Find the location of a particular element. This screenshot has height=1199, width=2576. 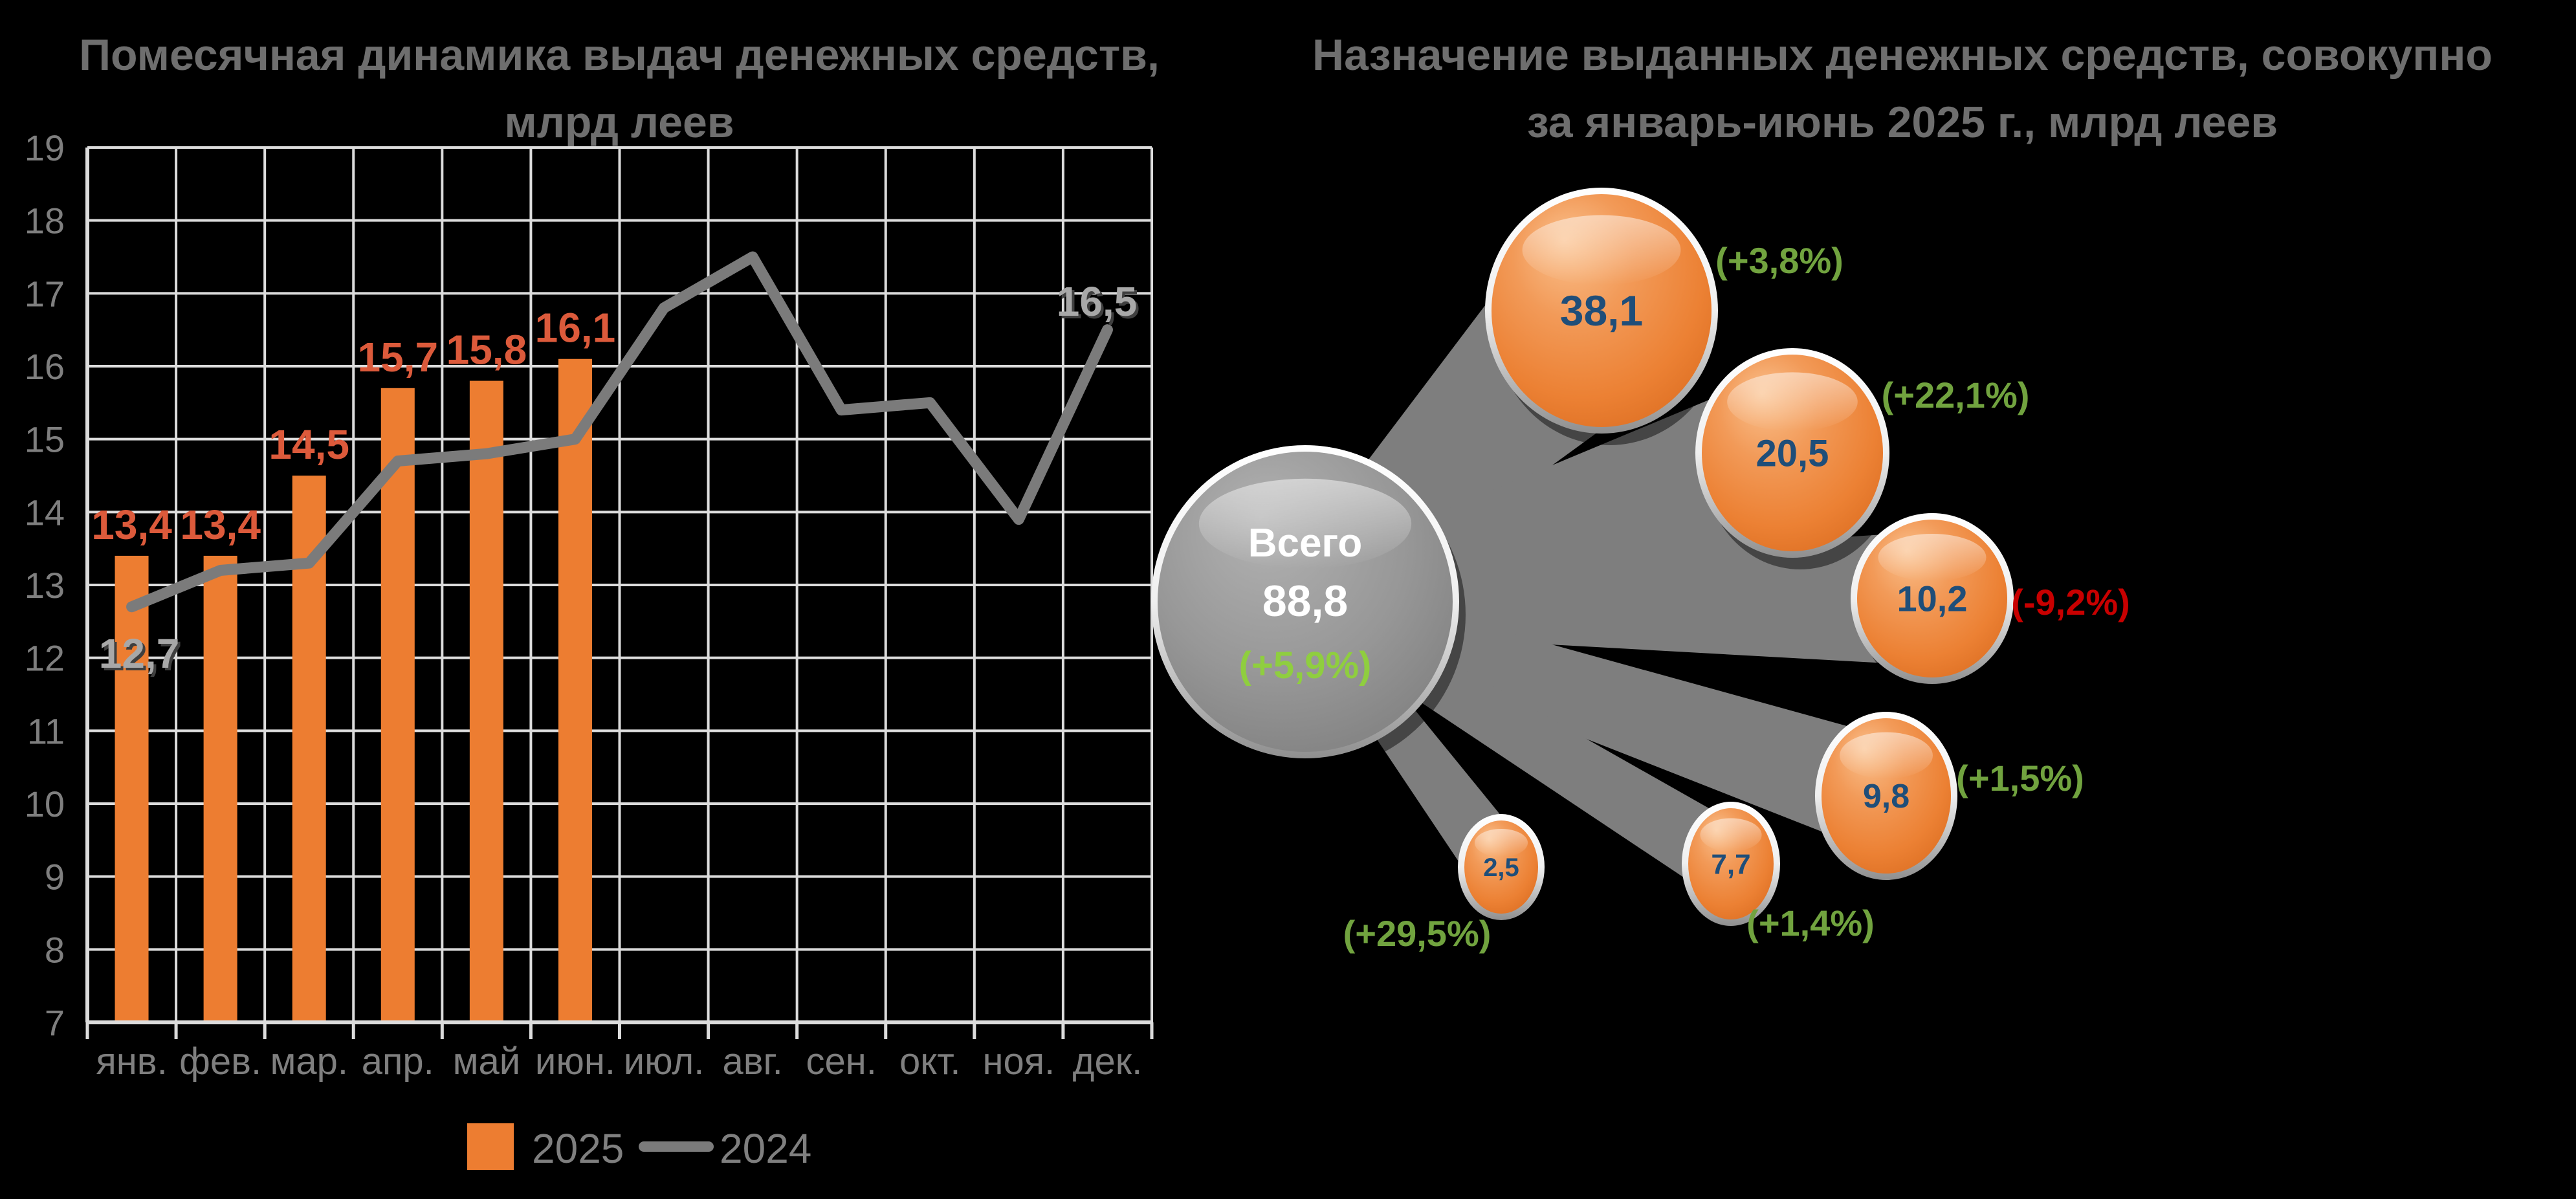

category-bubble-delta: (+1,5%) is located at coordinates (2020, 778).